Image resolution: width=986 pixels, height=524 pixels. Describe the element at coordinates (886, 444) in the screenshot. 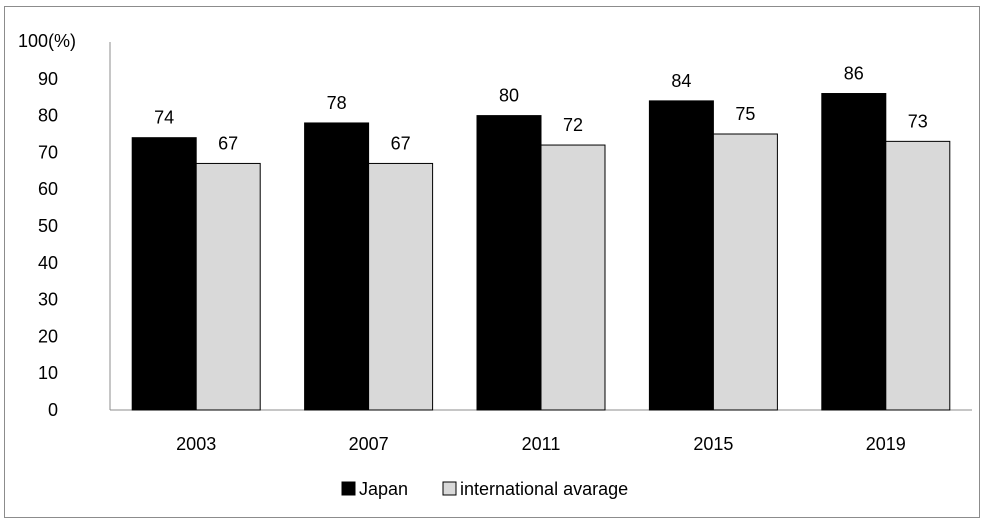

I see `x-tick-label: 2019` at that location.